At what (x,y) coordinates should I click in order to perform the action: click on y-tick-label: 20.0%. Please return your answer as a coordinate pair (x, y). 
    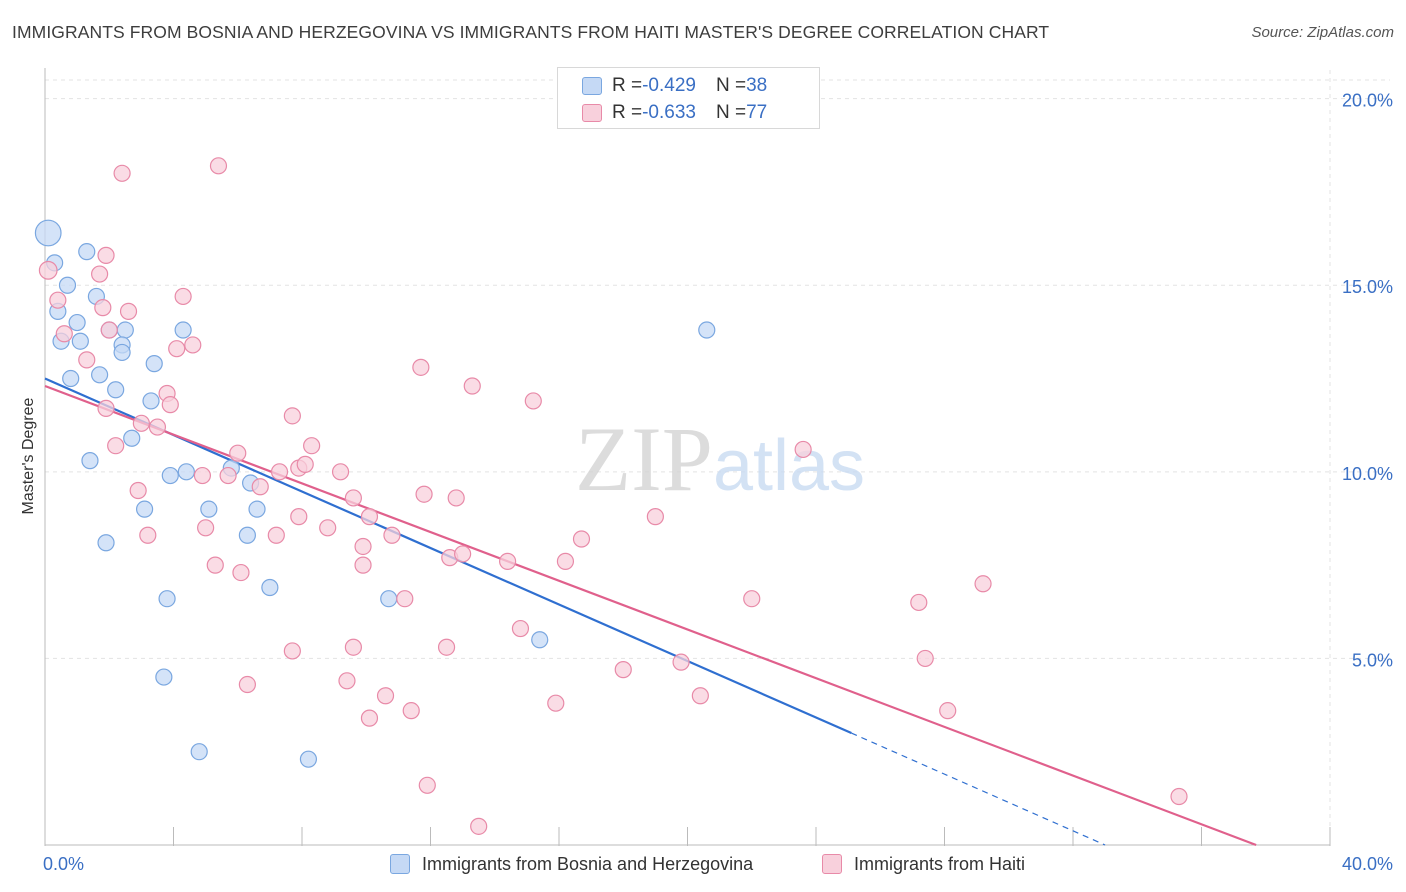
    Looking at the image, I should click on (1367, 101).